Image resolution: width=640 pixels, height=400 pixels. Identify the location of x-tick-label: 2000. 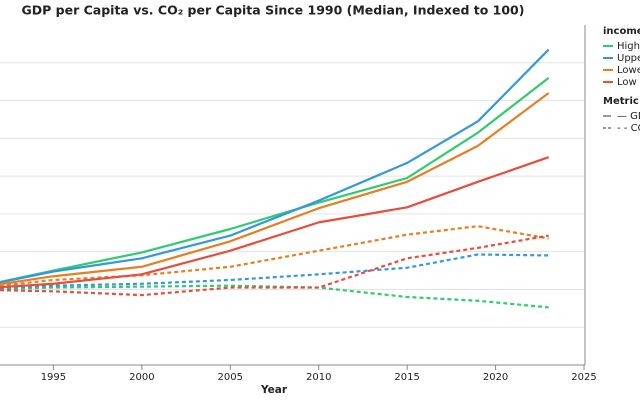
(141, 377).